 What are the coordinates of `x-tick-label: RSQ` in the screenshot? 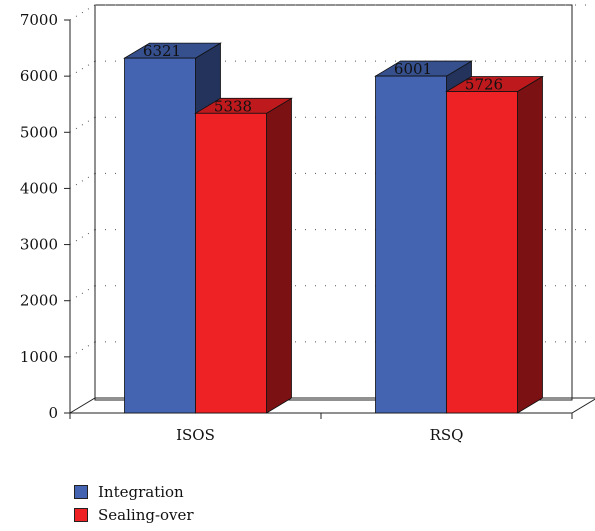 It's located at (447, 435).